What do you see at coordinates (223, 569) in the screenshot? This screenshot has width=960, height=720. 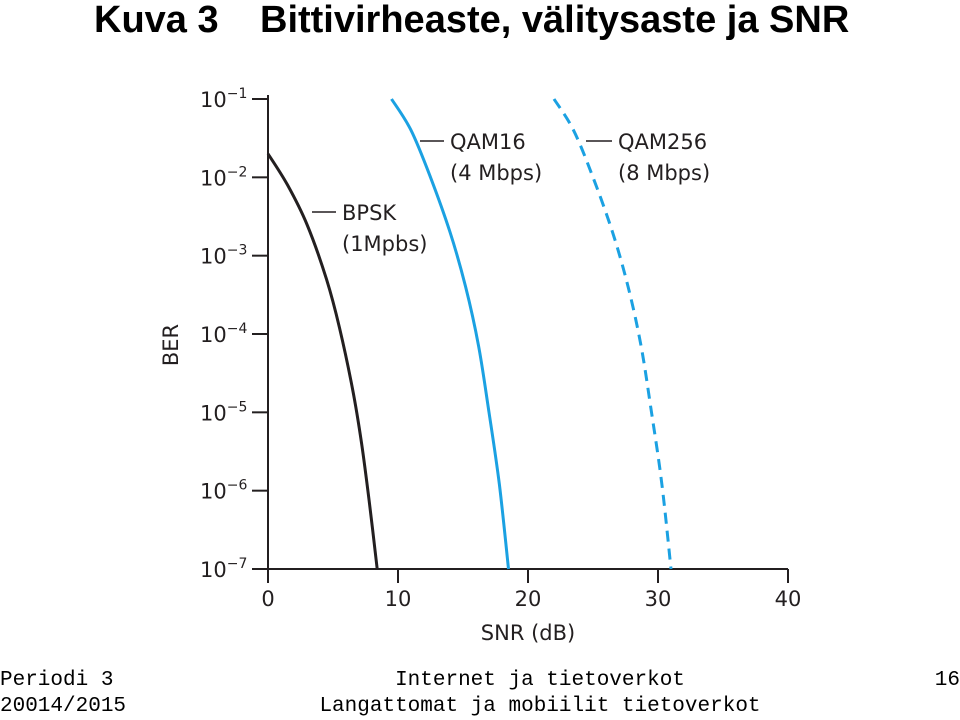 I see `y-tick-label: 10⁻⁷` at bounding box center [223, 569].